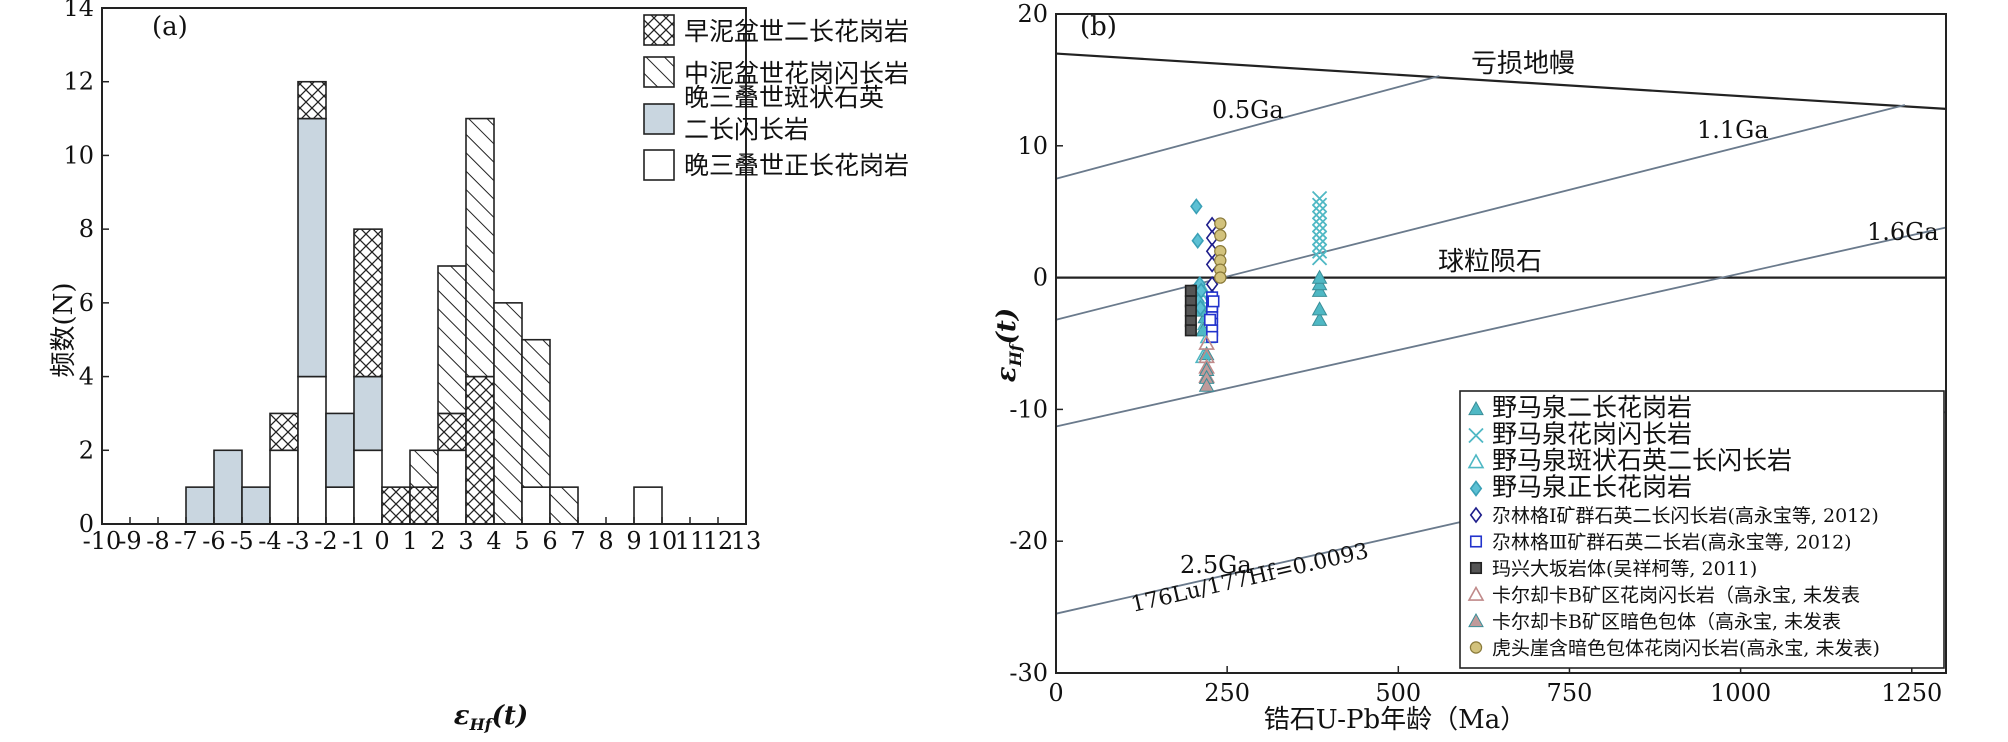  What do you see at coordinates (1028, 409) in the screenshot?
I see `b-y-tick-label: -10` at bounding box center [1028, 409].